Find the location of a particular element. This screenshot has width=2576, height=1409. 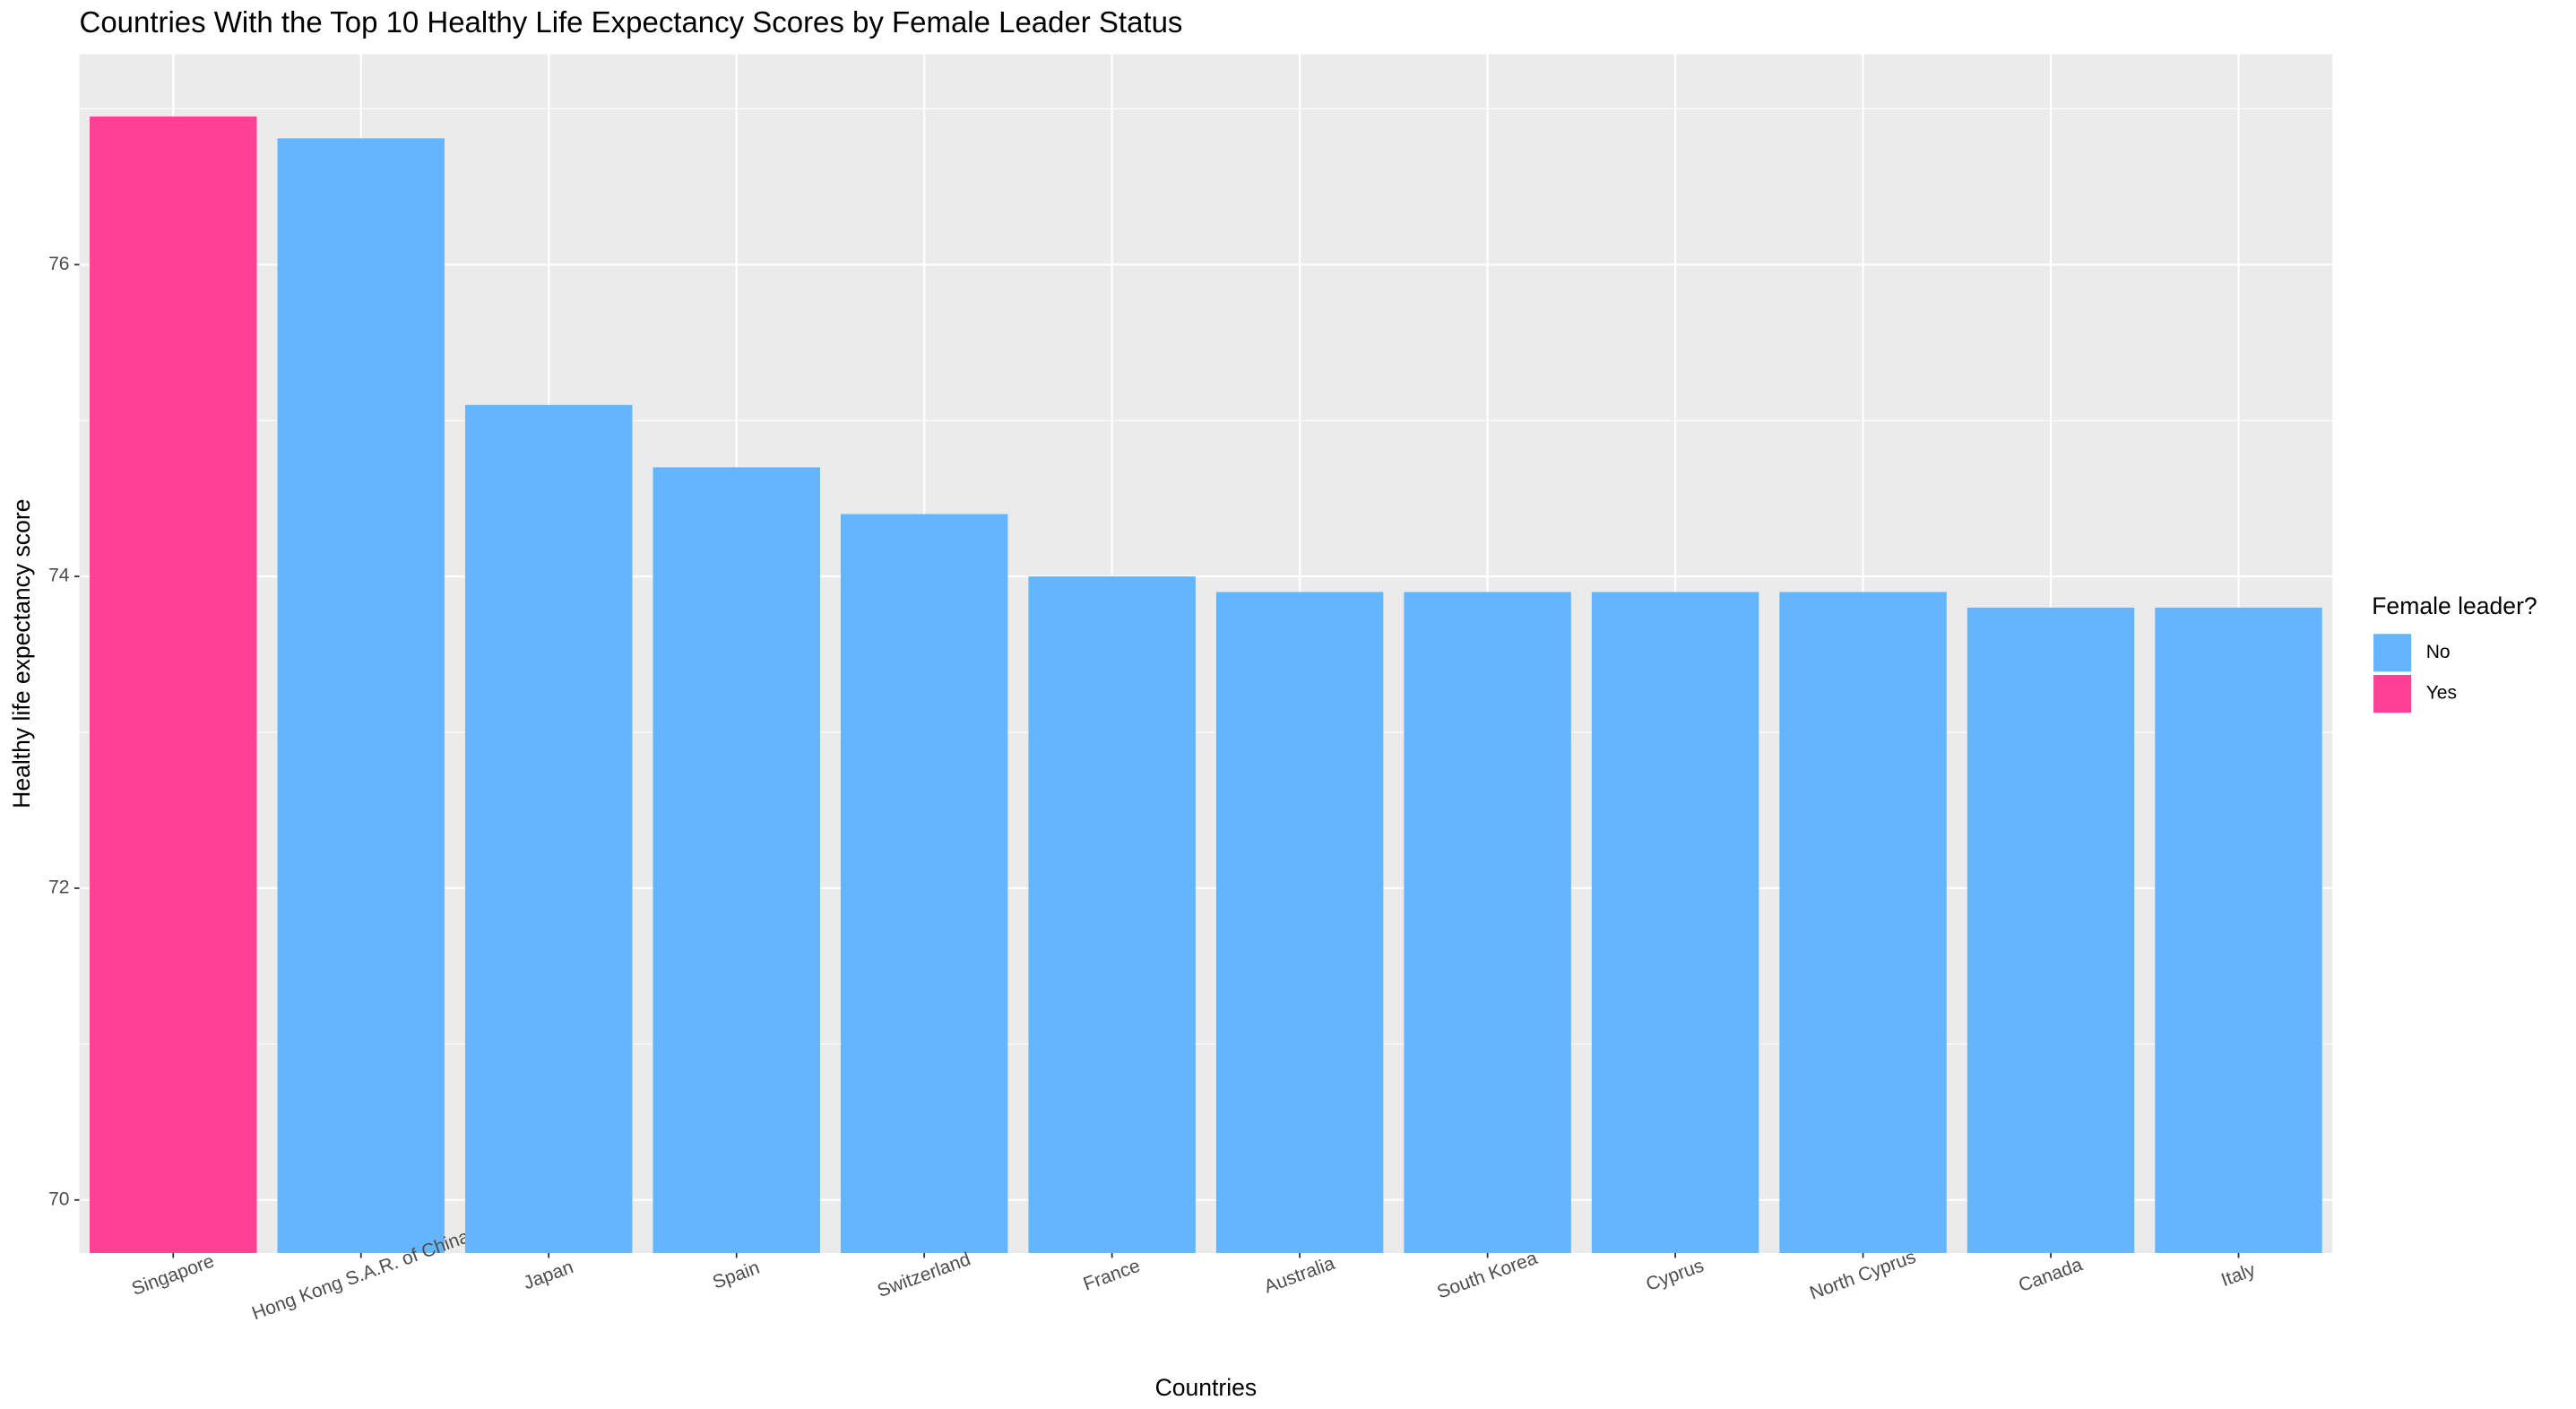

y-tick-label: 70 is located at coordinates (58, 1199).